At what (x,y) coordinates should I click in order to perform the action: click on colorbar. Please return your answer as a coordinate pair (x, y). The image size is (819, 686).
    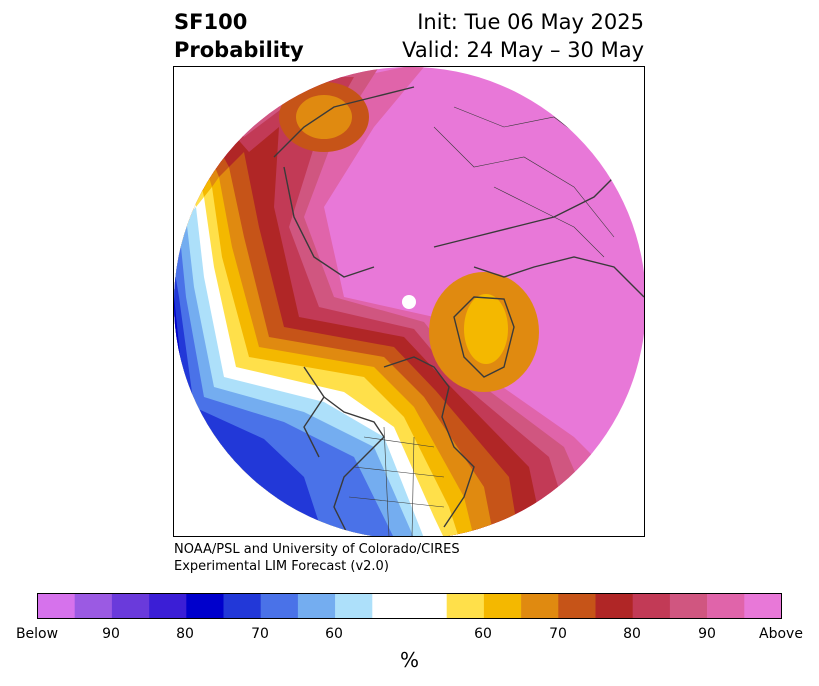
    Looking at the image, I should click on (409, 606).